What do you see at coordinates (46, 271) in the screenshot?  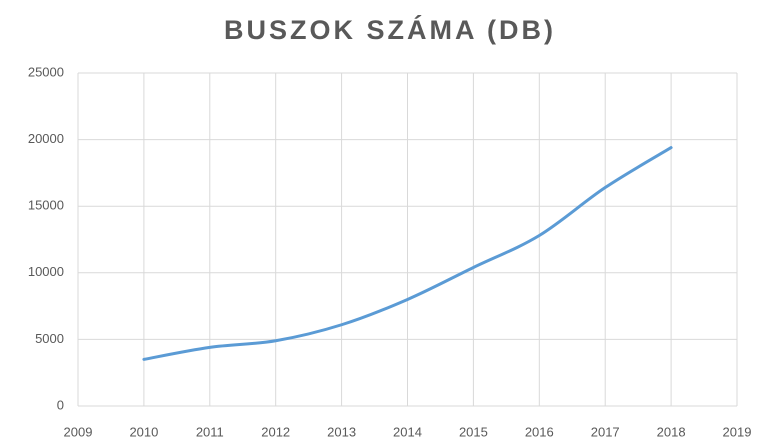 I see `y-tick-label: 10000` at bounding box center [46, 271].